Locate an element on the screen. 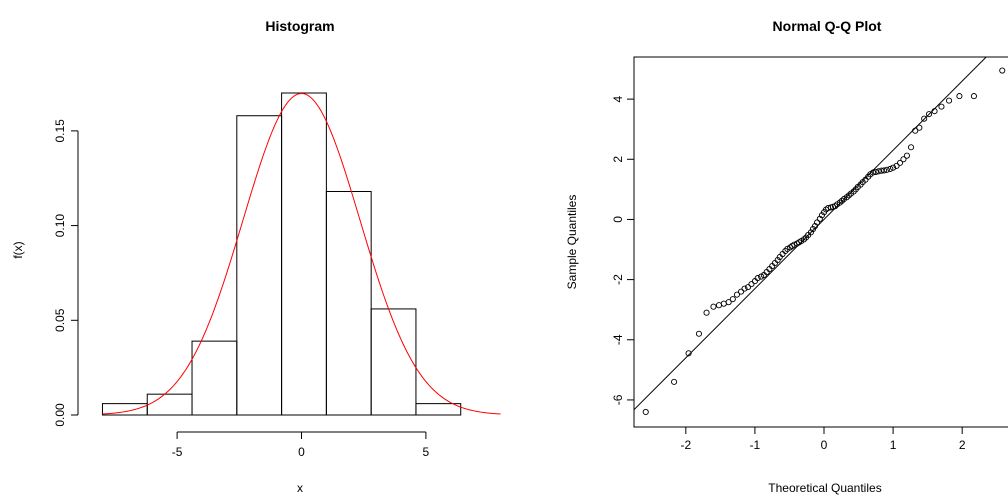  histogram-x-tick-label: -5 is located at coordinates (177, 452).